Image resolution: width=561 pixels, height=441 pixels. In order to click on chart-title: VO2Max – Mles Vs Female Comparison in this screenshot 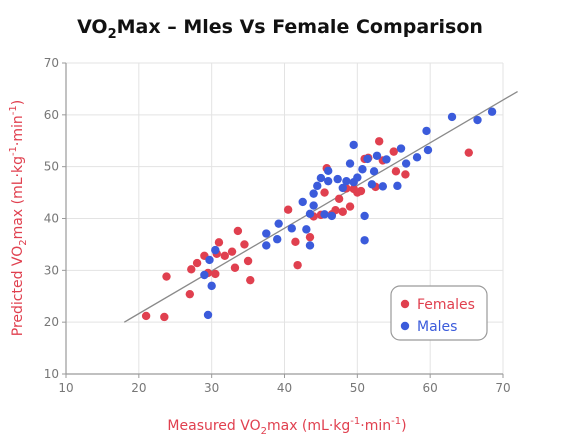, I will do `click(280, 29)`.